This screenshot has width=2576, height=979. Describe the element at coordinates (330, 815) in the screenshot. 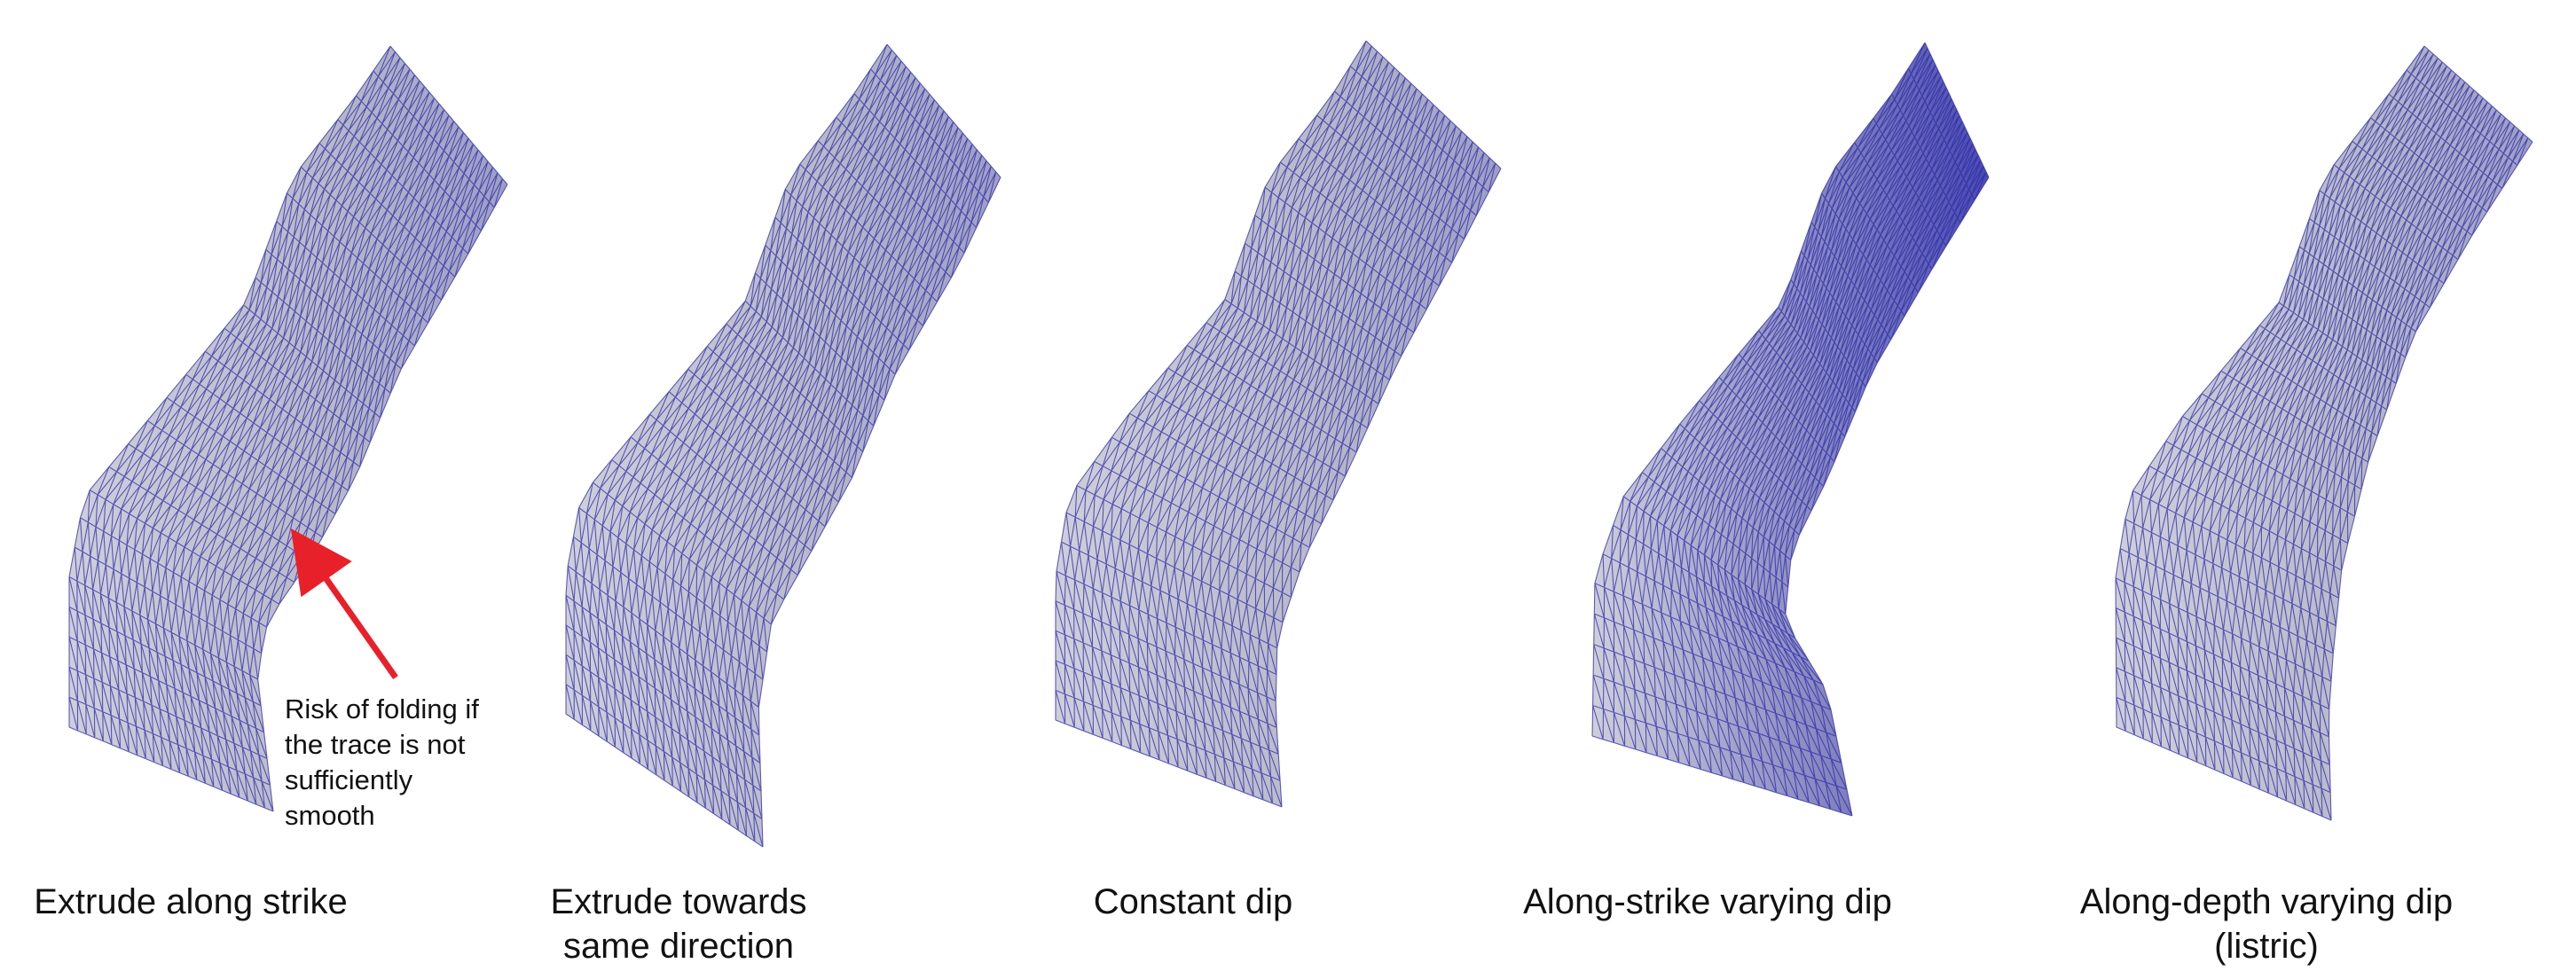

I see `note-line: smooth` at that location.